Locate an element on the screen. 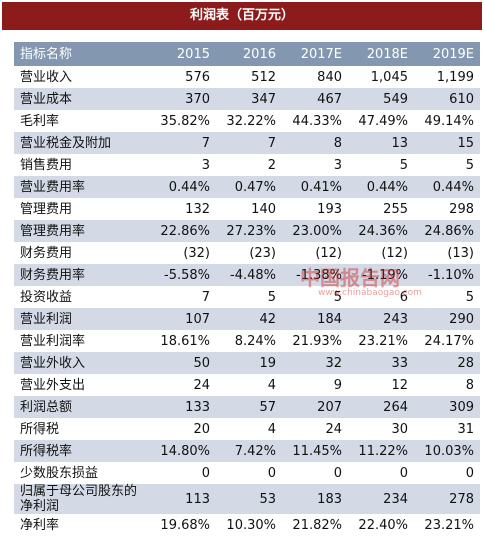  table-row: 管理费用率 22.86% 27.23% 23.00% 24.36% 24.86% is located at coordinates (247, 231).